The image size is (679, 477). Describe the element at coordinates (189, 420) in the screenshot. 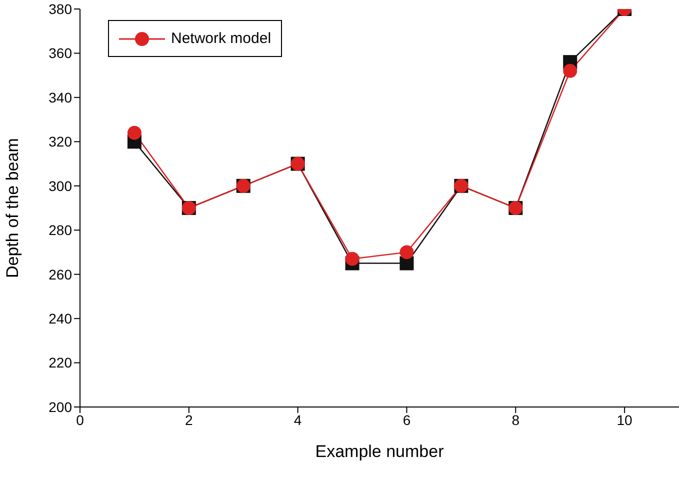

I see `x-tick-label: 2` at that location.